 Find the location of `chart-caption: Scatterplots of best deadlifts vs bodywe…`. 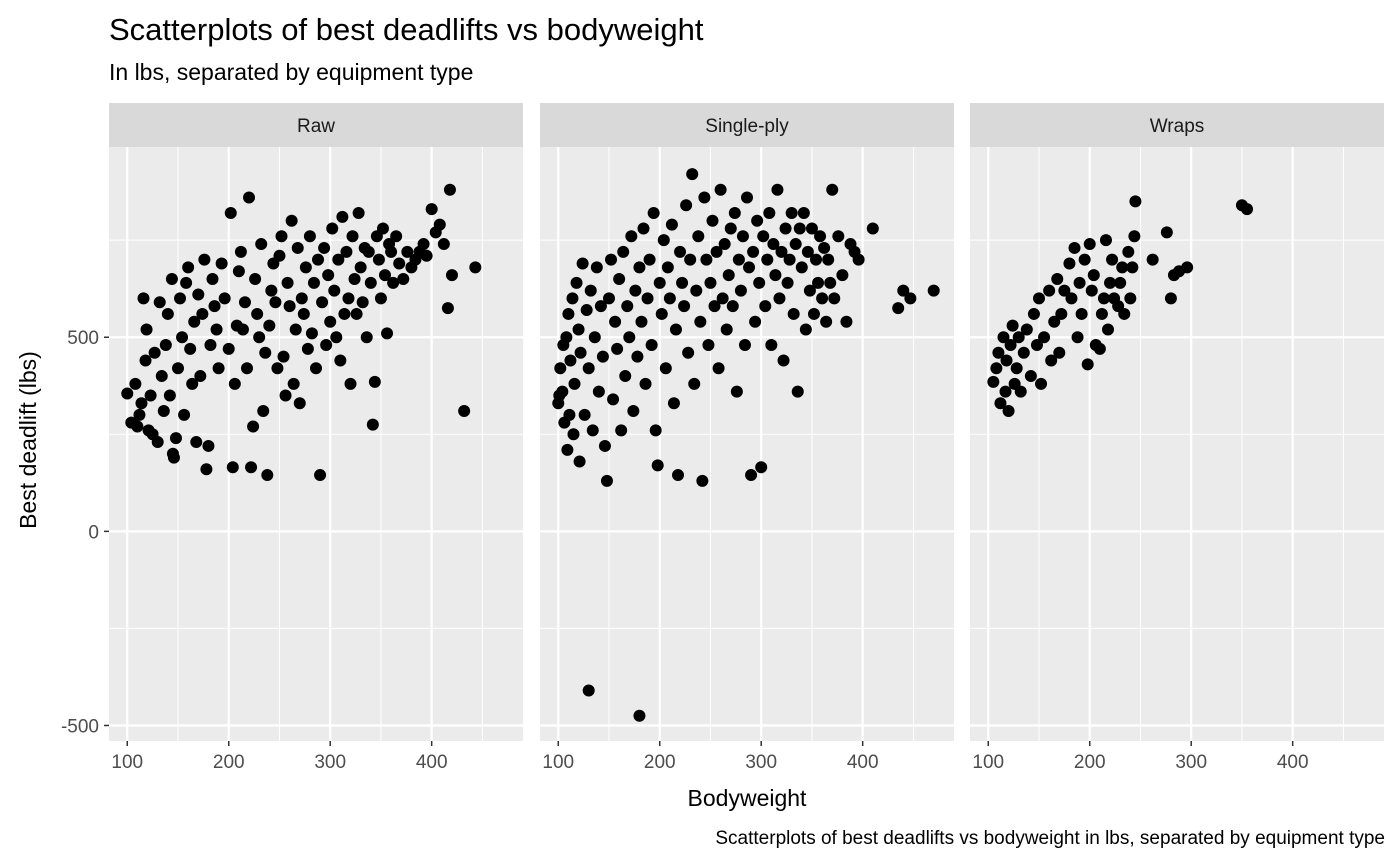

chart-caption: Scatterplots of best deadlifts vs bodywe… is located at coordinates (1050, 838).